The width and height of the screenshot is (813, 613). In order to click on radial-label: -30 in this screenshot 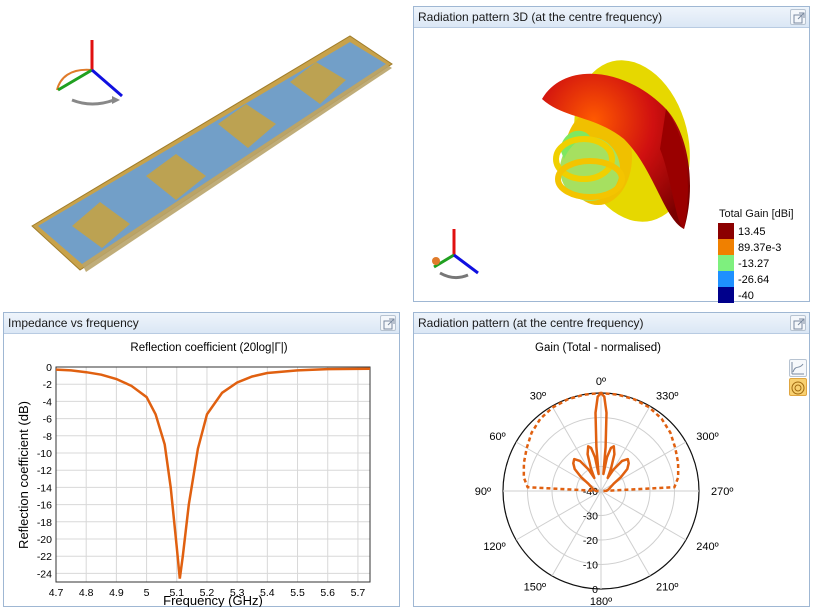, I will do `click(590, 517)`.